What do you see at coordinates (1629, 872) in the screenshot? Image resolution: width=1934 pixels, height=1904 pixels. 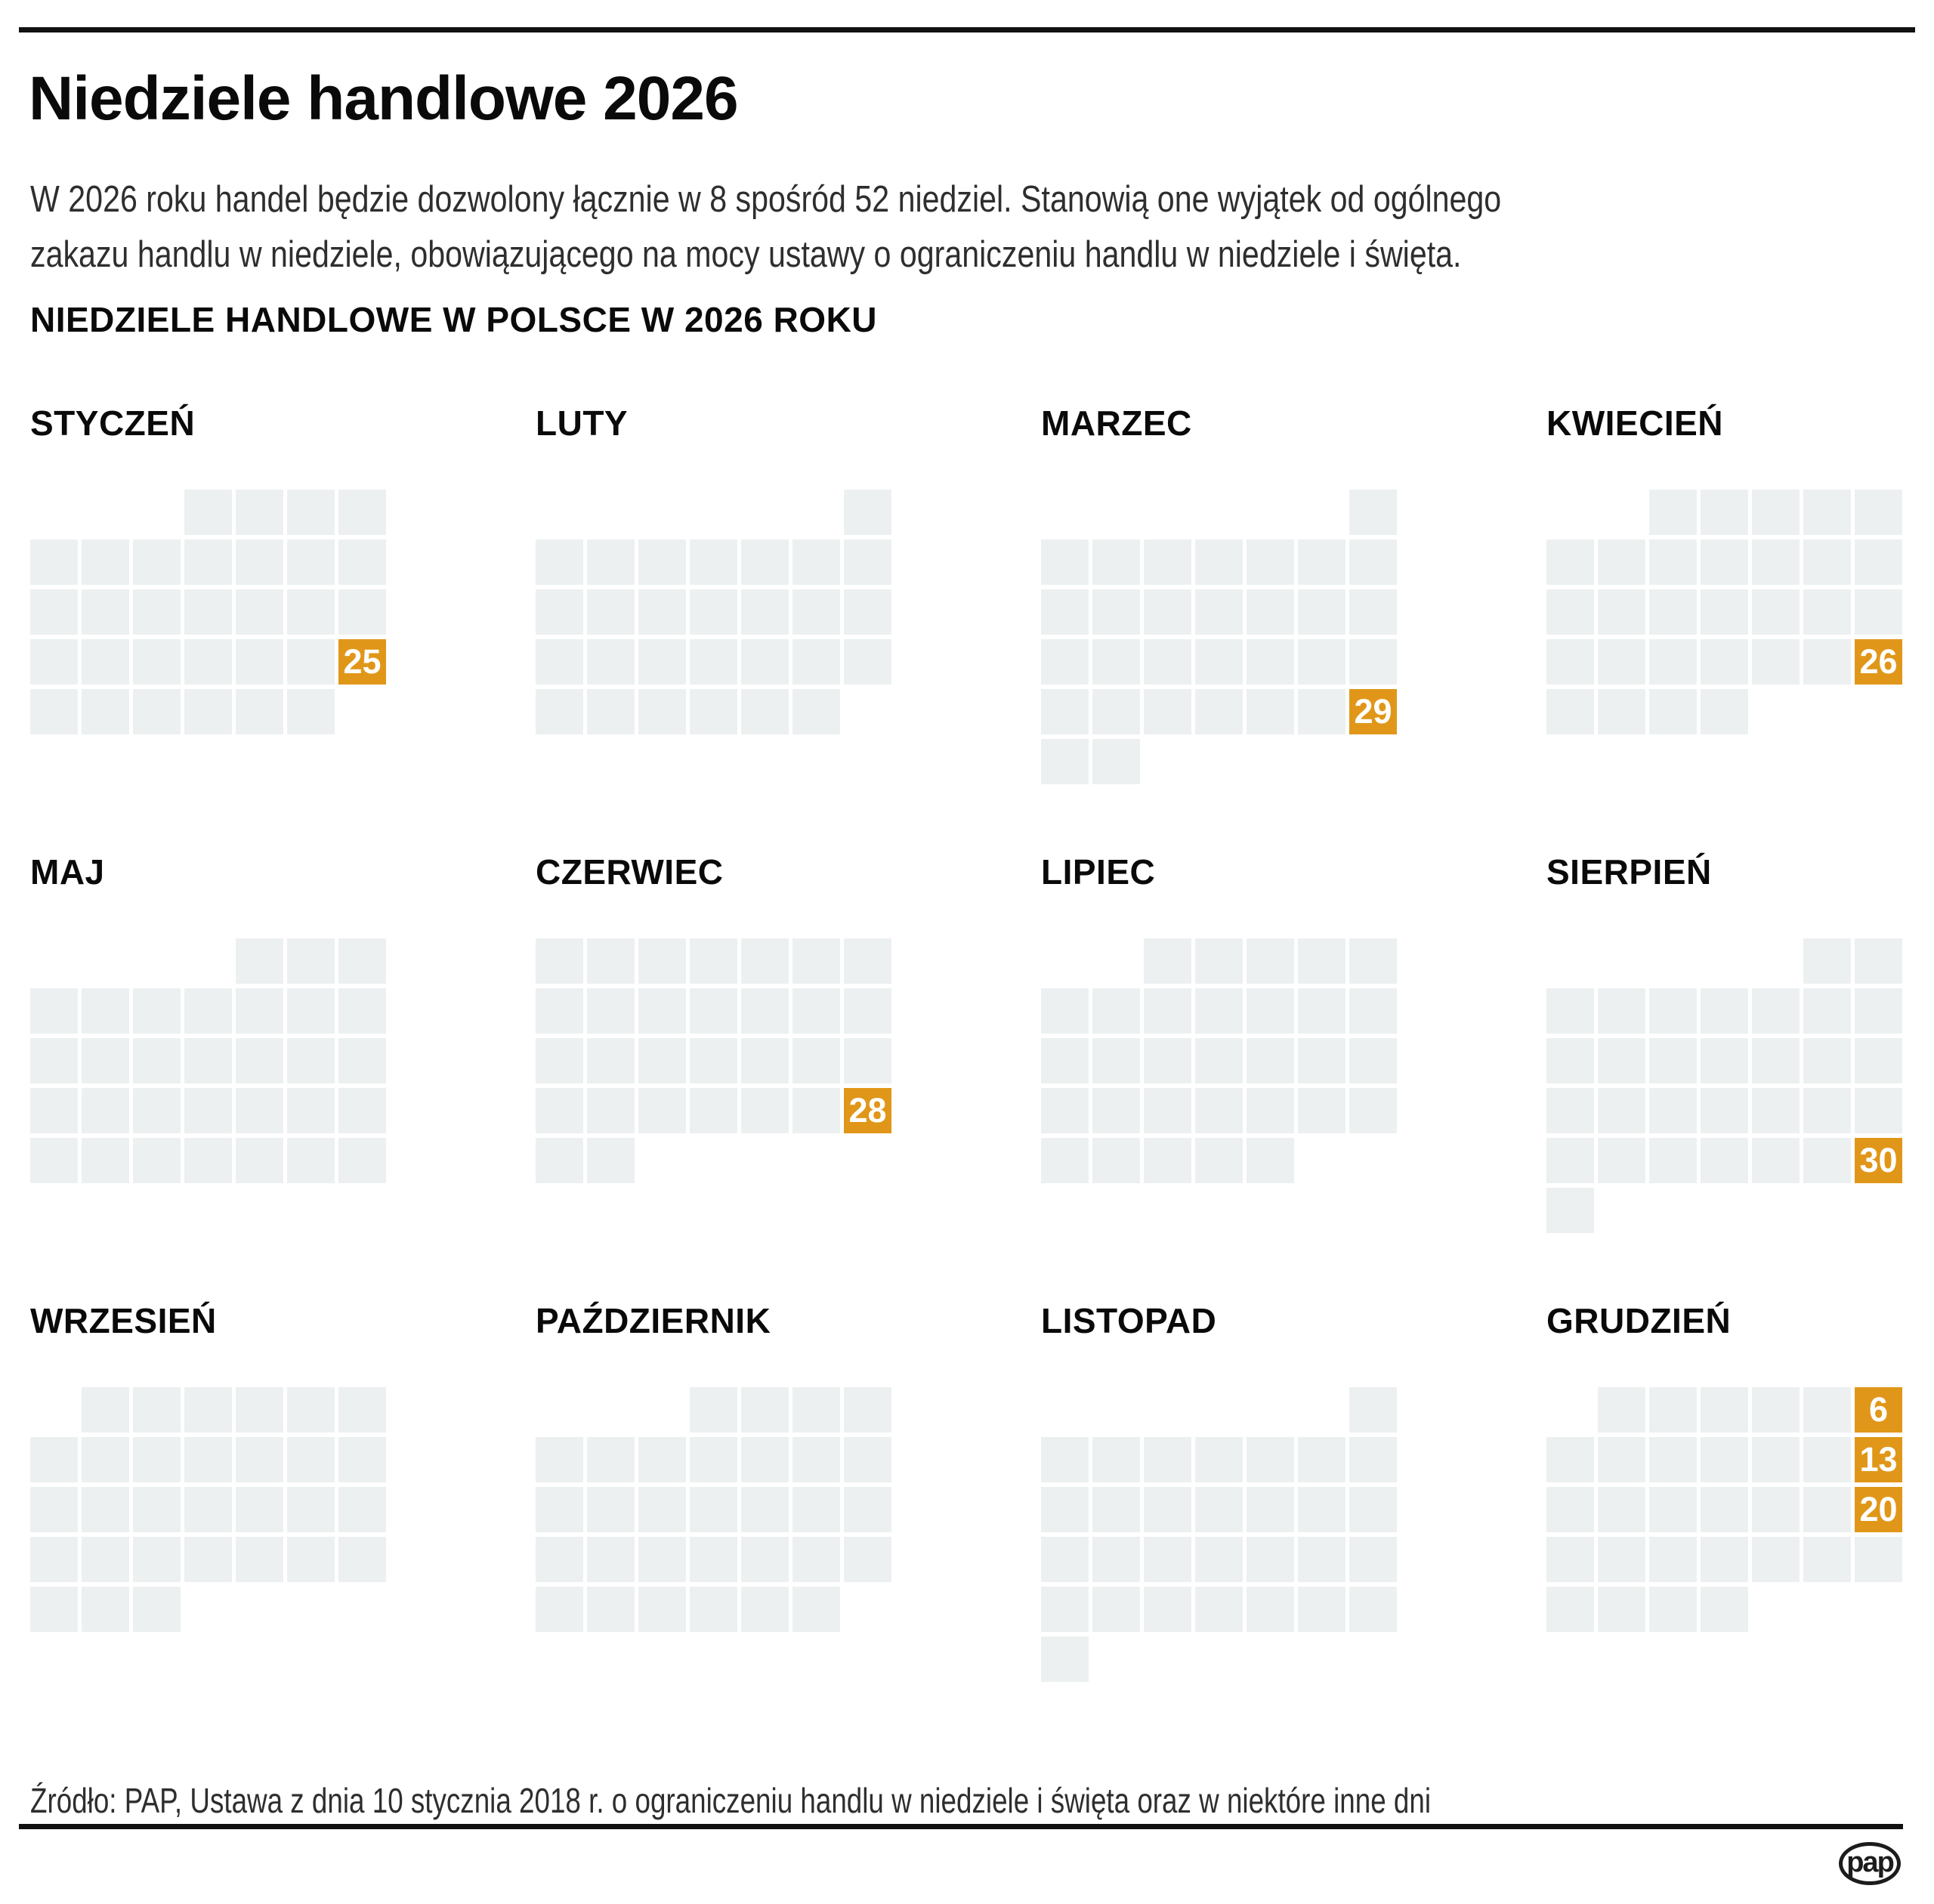 I see `month-name: SIERPIEŃ` at bounding box center [1629, 872].